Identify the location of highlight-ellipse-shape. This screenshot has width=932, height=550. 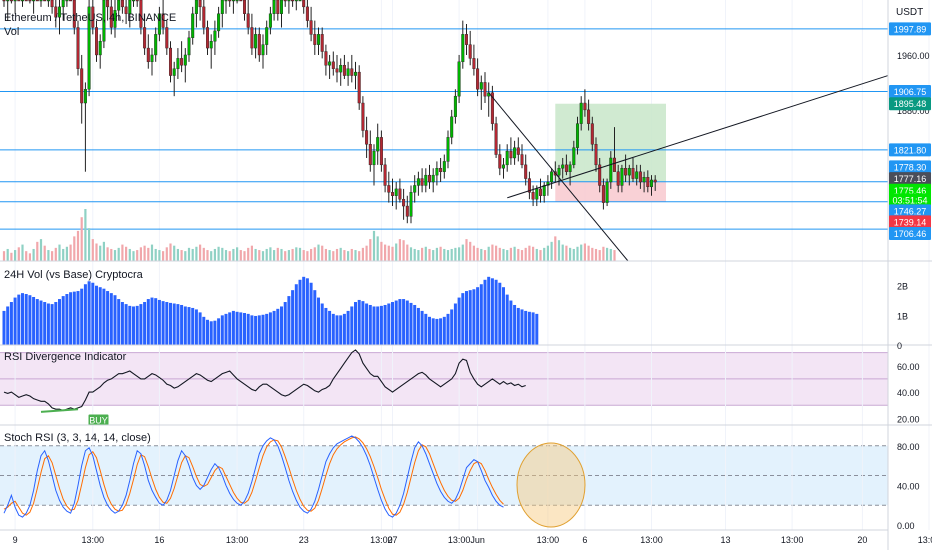
(551, 485).